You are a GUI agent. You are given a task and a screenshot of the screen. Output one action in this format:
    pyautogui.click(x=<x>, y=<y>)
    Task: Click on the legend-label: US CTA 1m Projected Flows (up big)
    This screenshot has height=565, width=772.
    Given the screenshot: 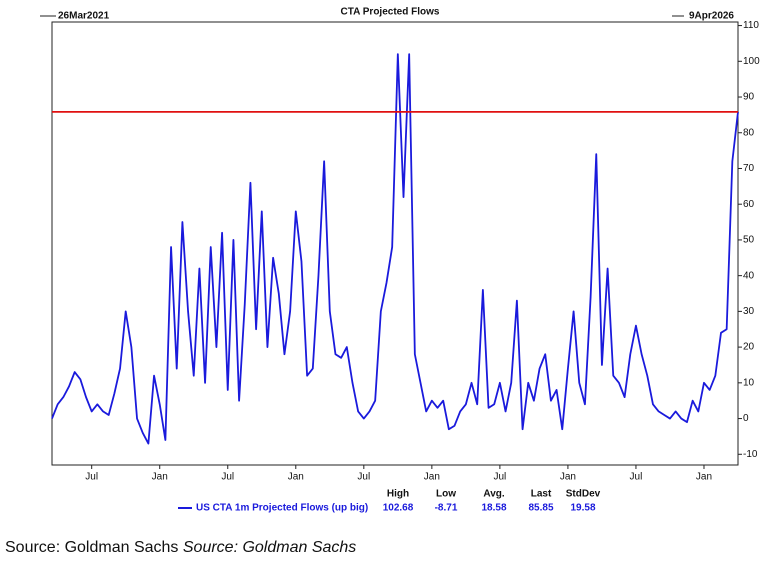 What is the action you would take?
    pyautogui.click(x=282, y=508)
    